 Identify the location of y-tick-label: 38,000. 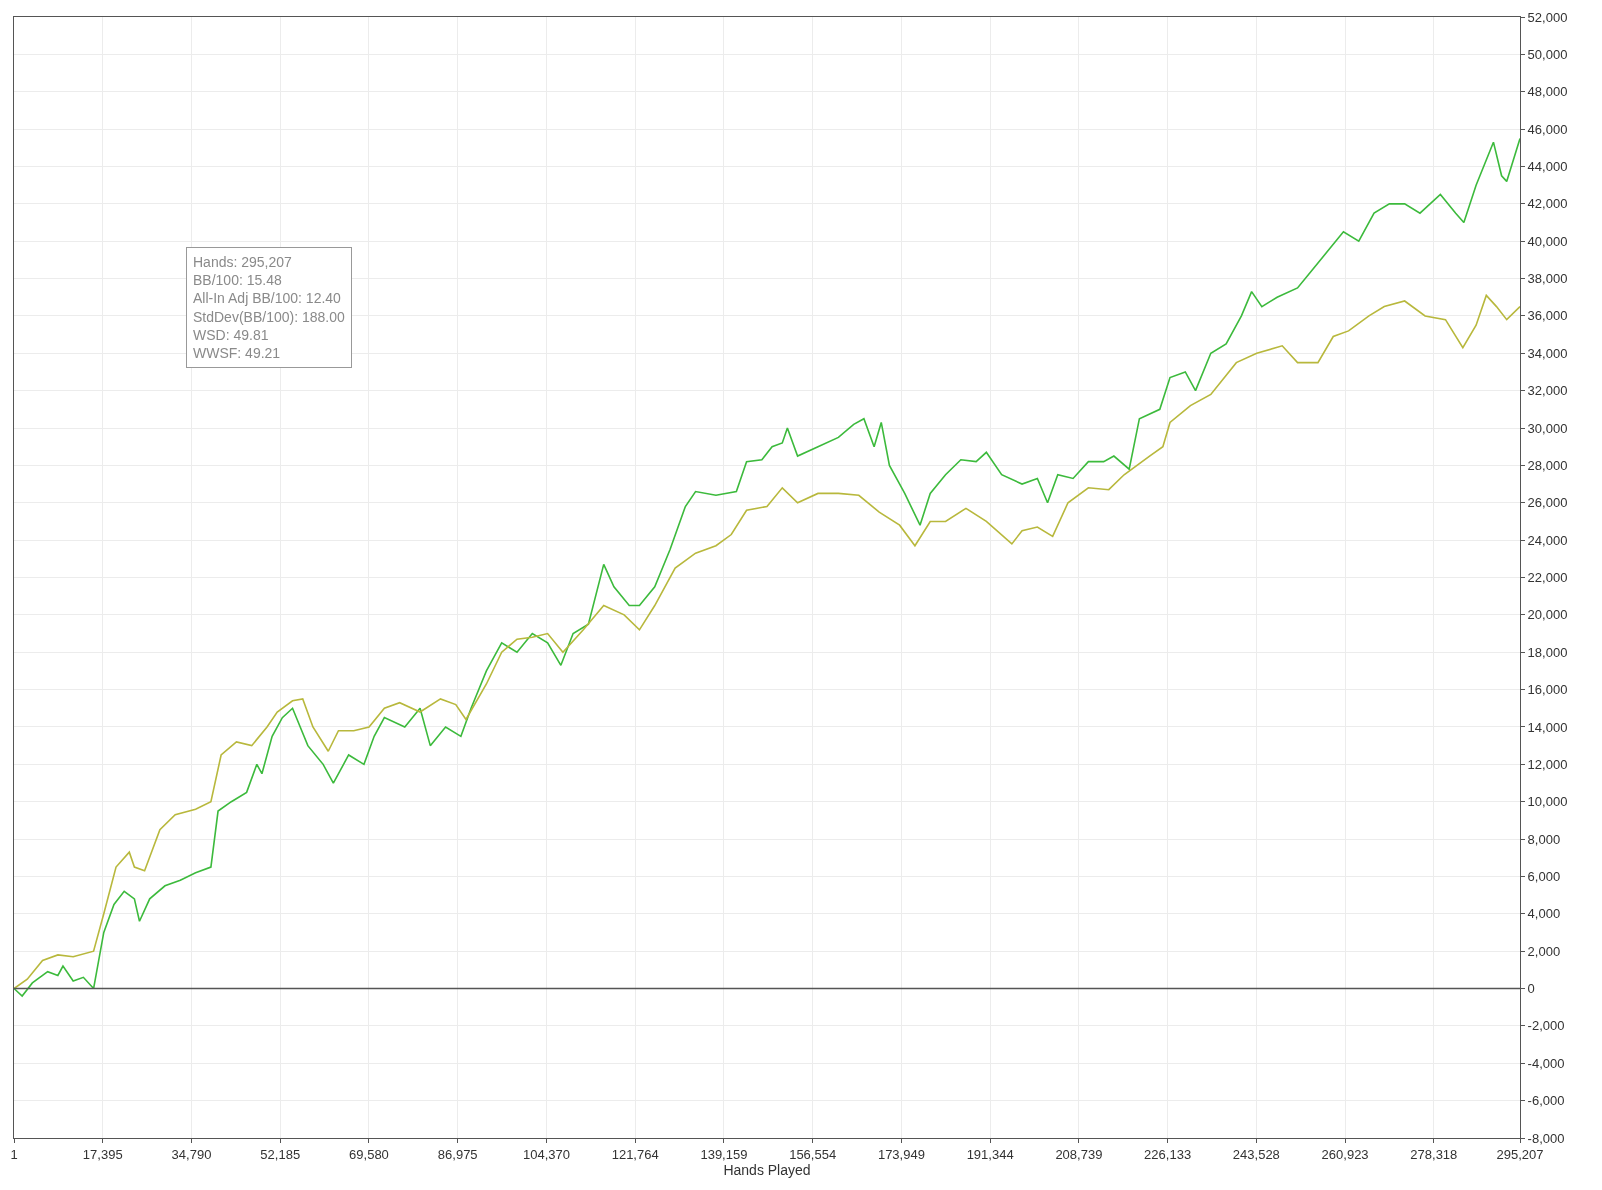
(1547, 279).